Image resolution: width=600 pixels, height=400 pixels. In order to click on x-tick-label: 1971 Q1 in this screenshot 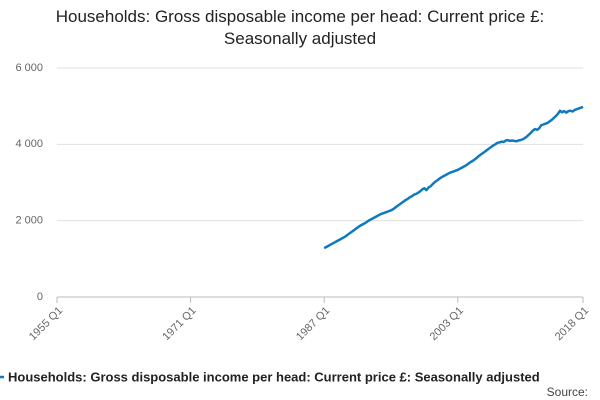, I will do `click(179, 324)`.